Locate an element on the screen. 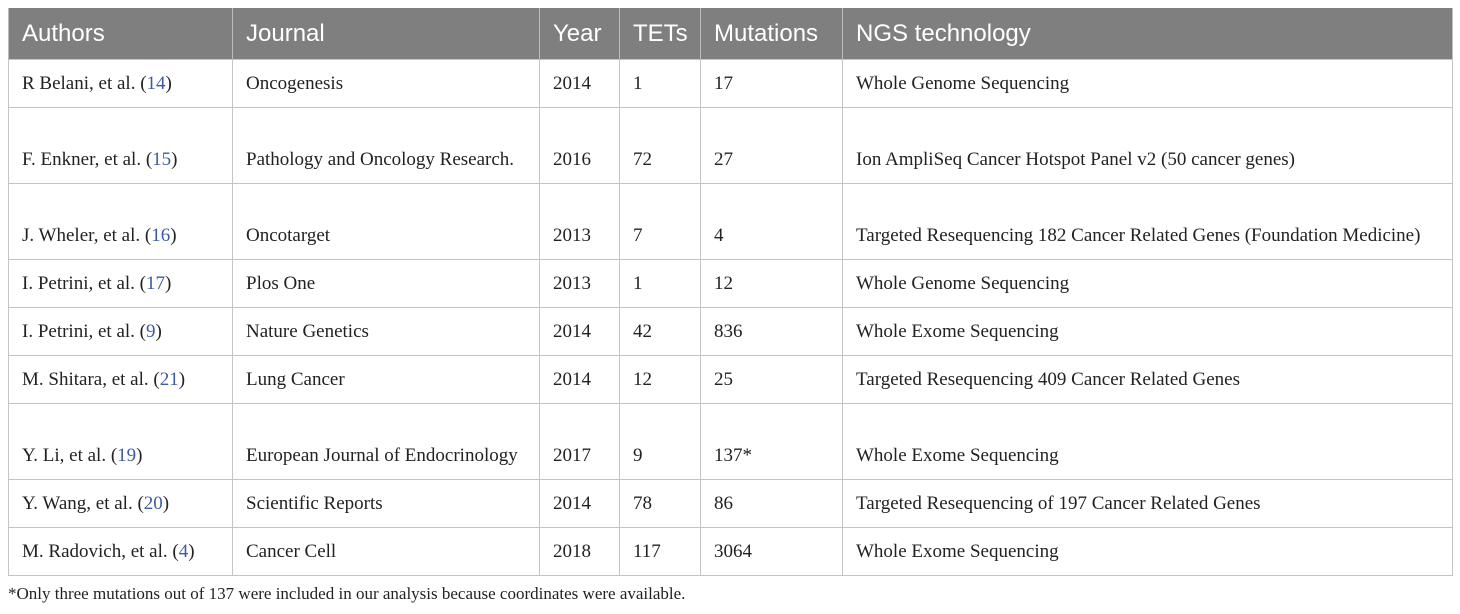  journal-cell: Scientific Reports is located at coordinates (386, 503).